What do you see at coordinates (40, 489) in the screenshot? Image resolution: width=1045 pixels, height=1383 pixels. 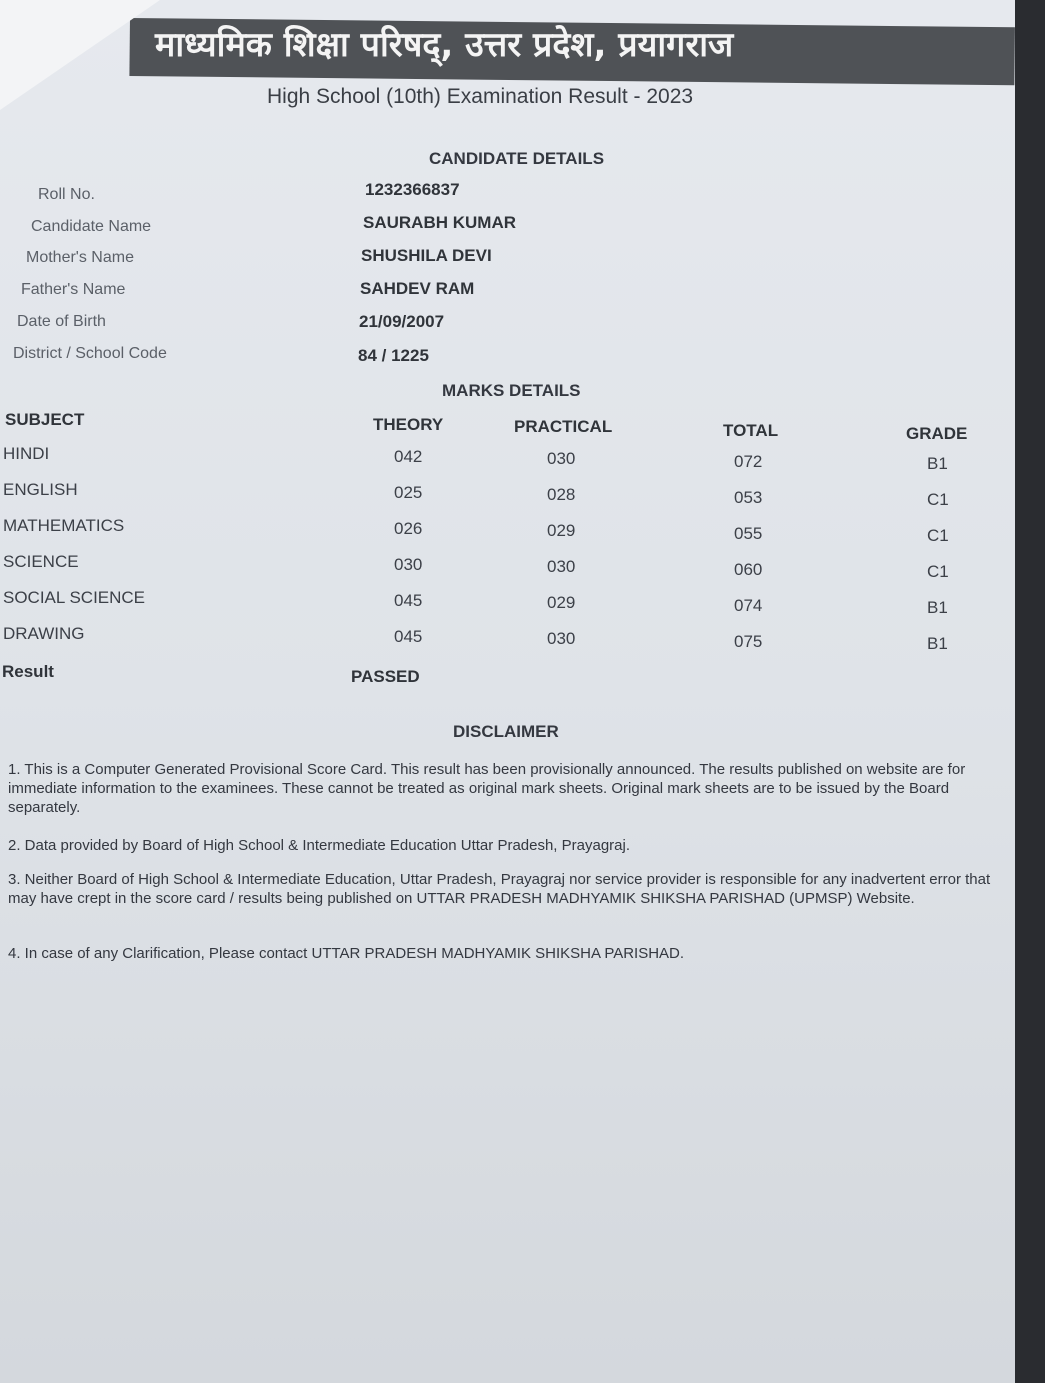 I see `cell-subject: ENGLISH` at bounding box center [40, 489].